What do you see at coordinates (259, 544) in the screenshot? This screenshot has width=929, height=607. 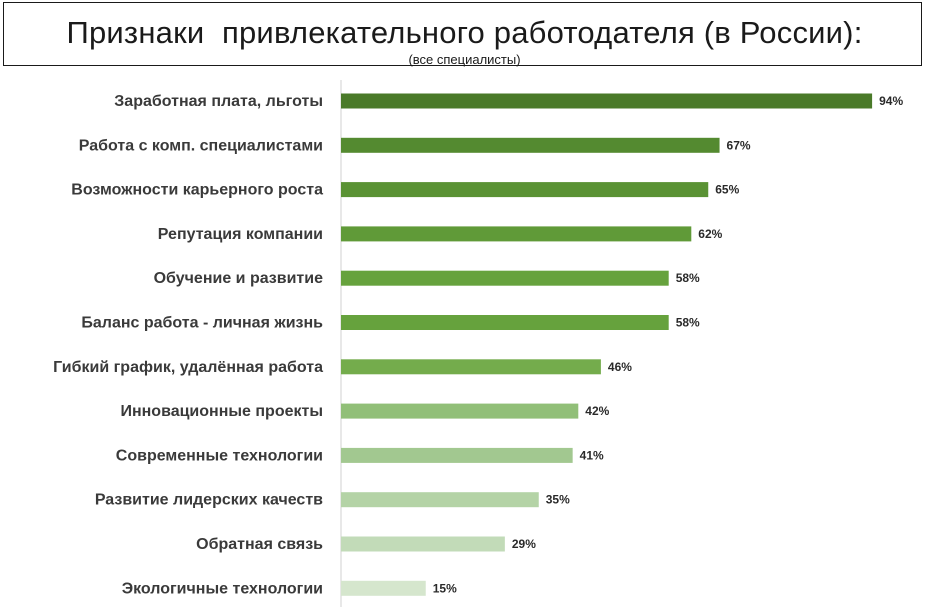 I see `category-label: Обратная связь` at bounding box center [259, 544].